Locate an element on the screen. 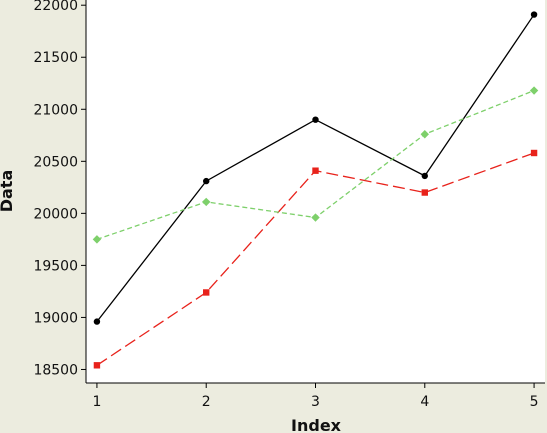 The image size is (547, 433). y-axis-title: Data is located at coordinates (8, 191).